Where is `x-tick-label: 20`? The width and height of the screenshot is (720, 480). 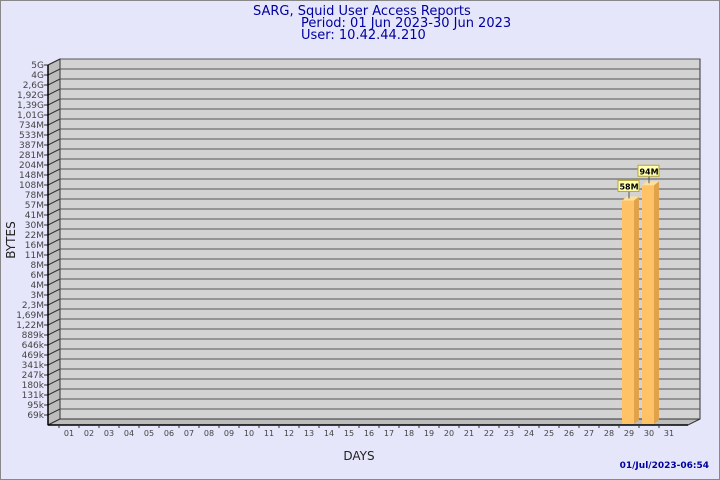 x-tick-label: 20 is located at coordinates (449, 433).